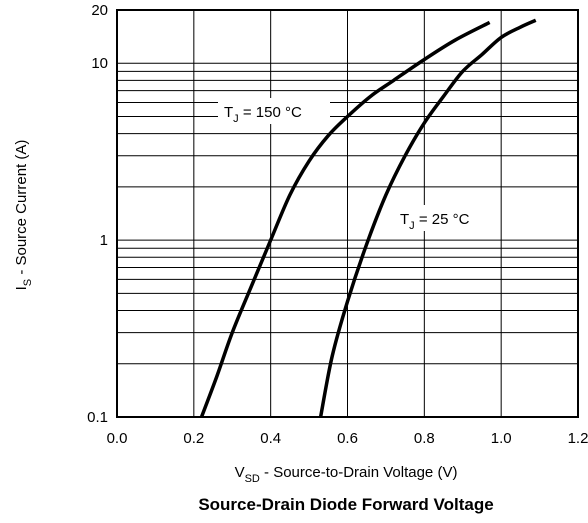 The width and height of the screenshot is (588, 523). I want to click on x-tick-label: 0.8, so click(424, 438).